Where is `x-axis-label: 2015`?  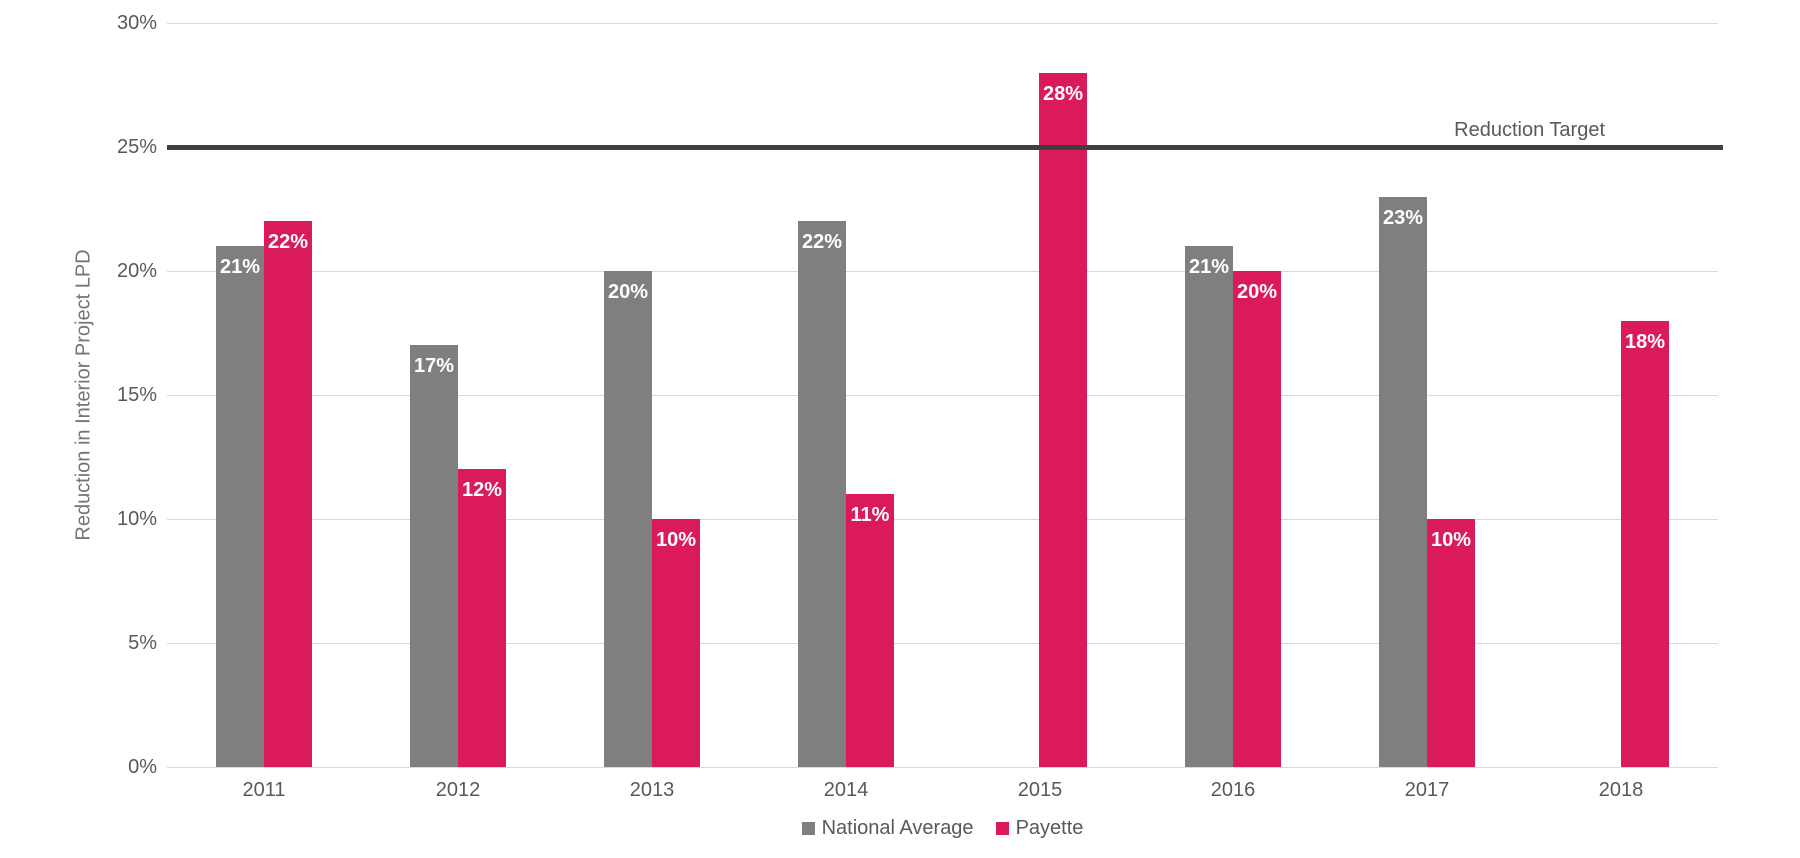 x-axis-label: 2015 is located at coordinates (1040, 790).